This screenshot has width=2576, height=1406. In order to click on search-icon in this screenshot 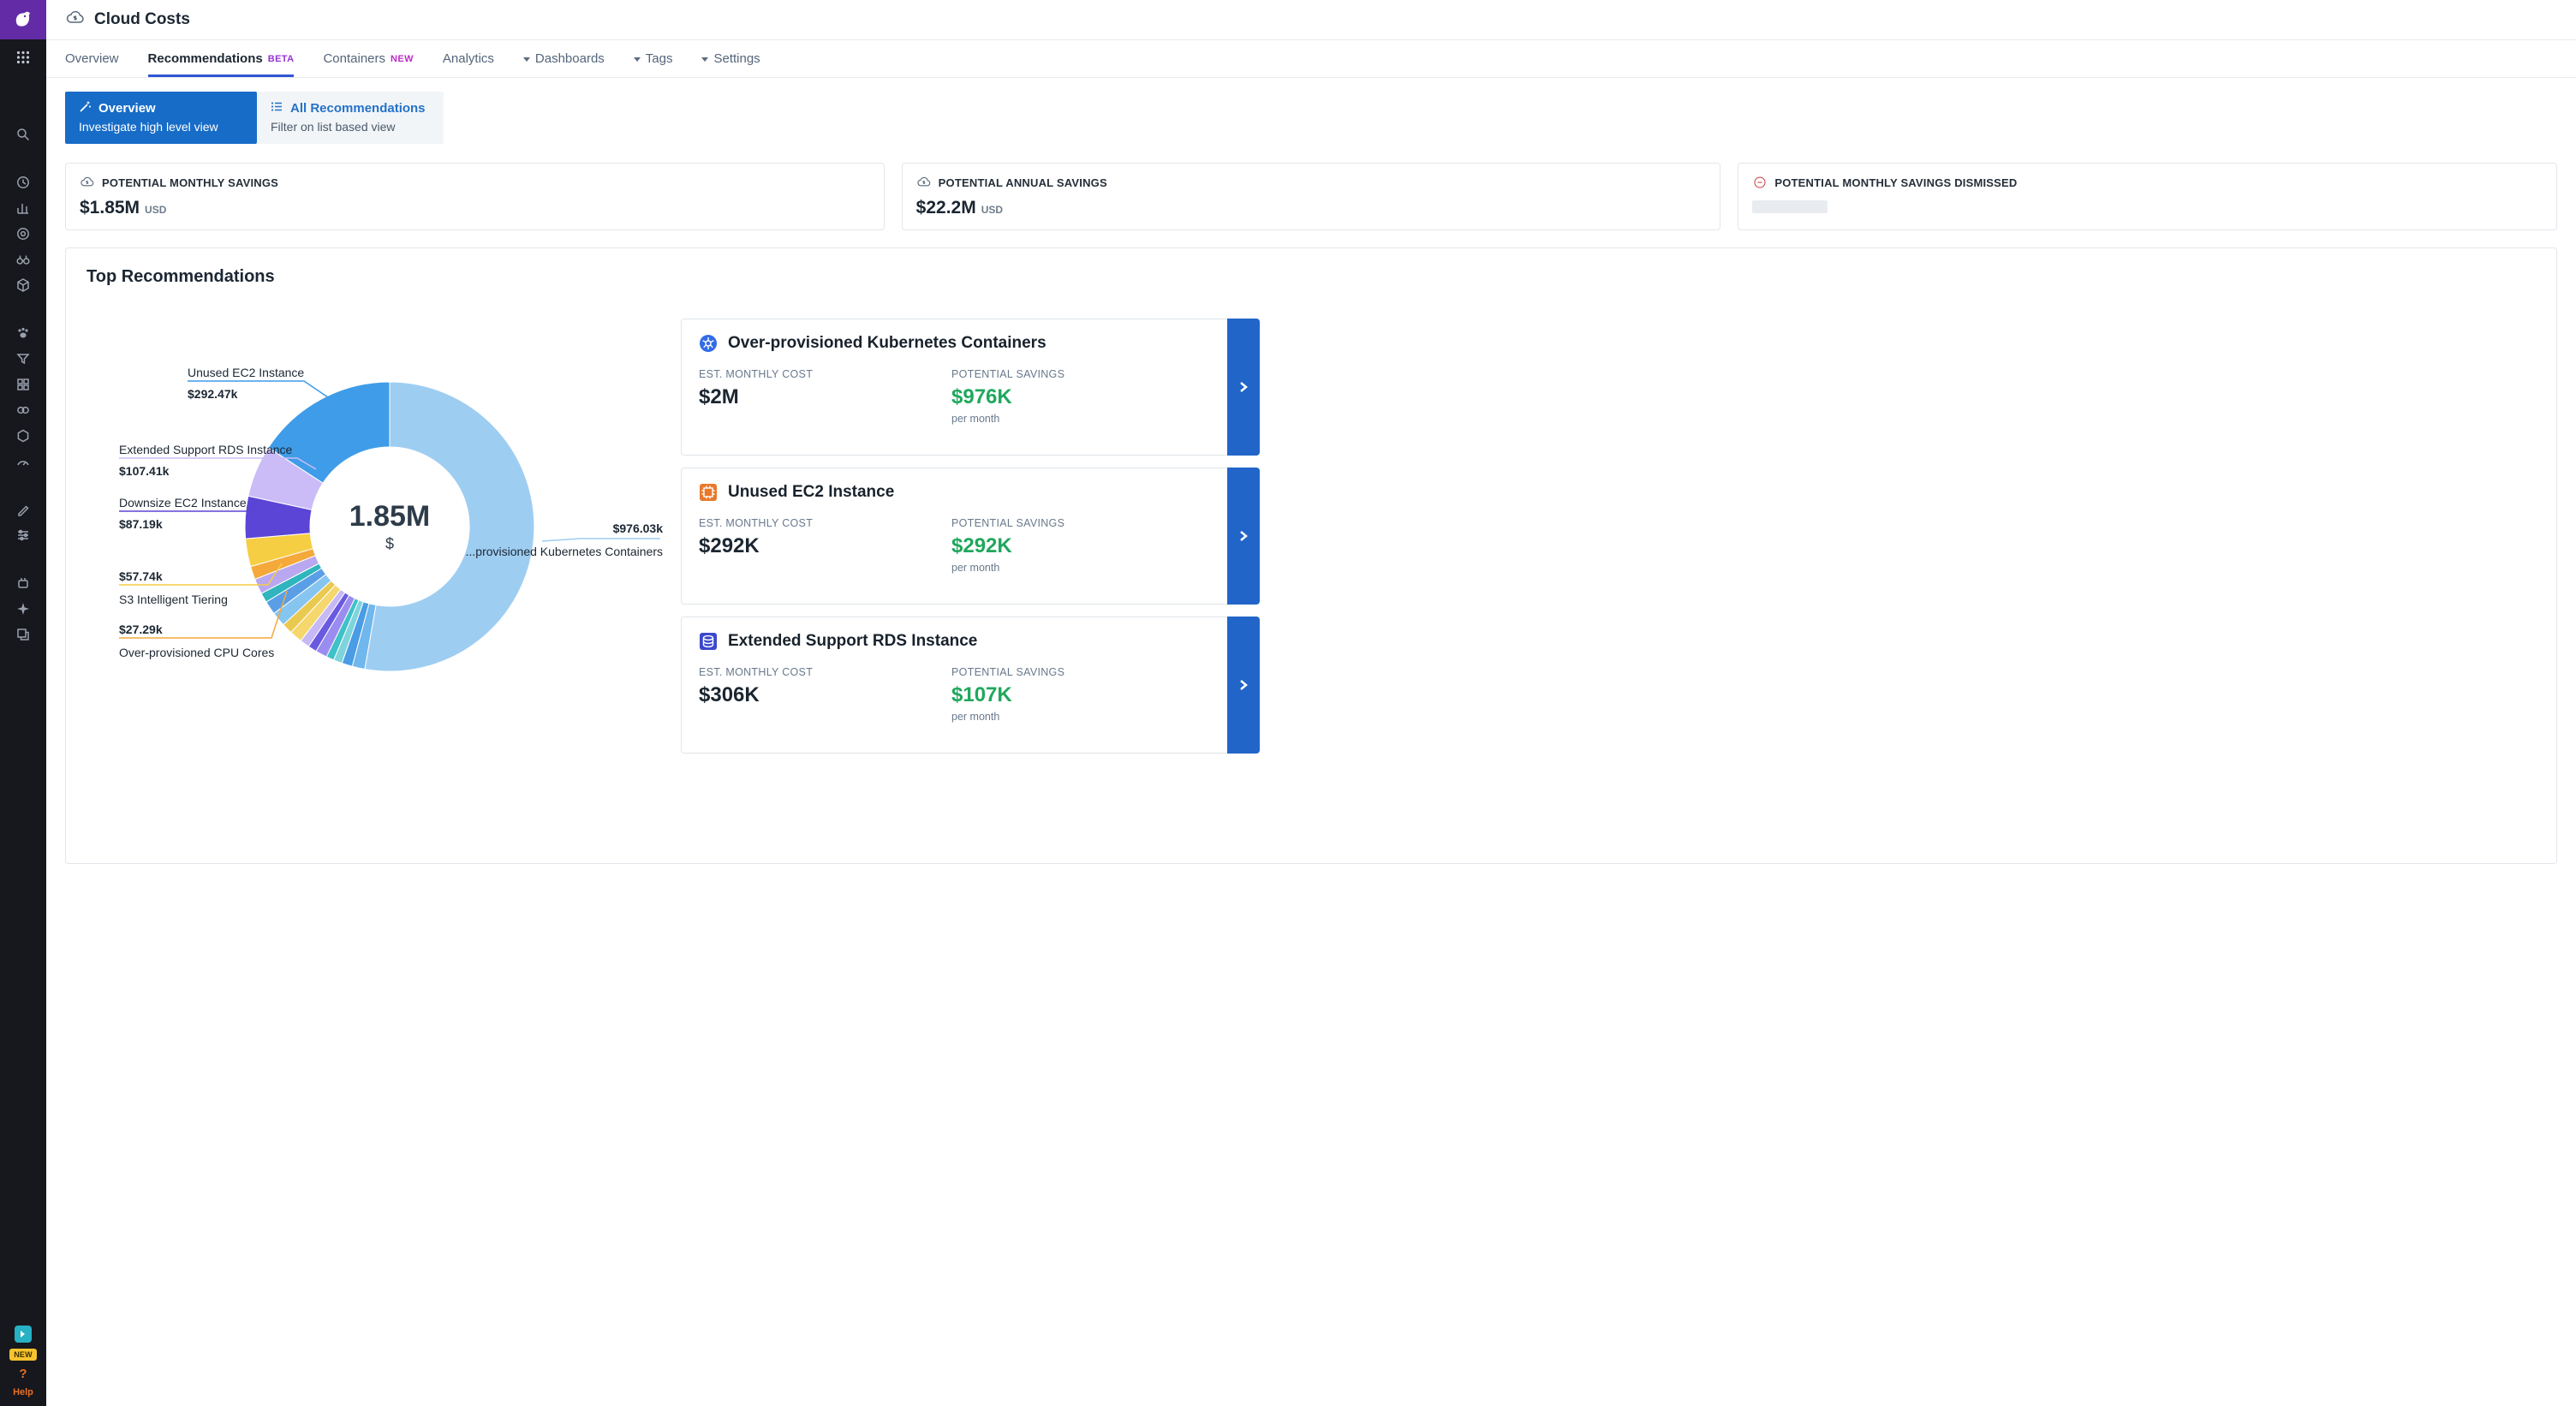, I will do `click(23, 134)`.